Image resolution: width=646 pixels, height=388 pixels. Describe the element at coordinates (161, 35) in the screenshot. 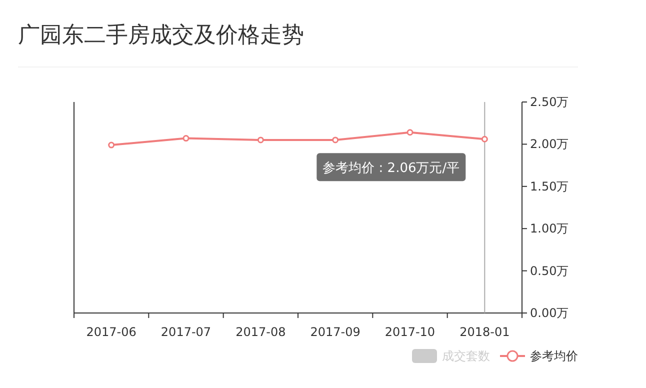

I see `chart-title: 广园东二手房成交及价格走势` at that location.